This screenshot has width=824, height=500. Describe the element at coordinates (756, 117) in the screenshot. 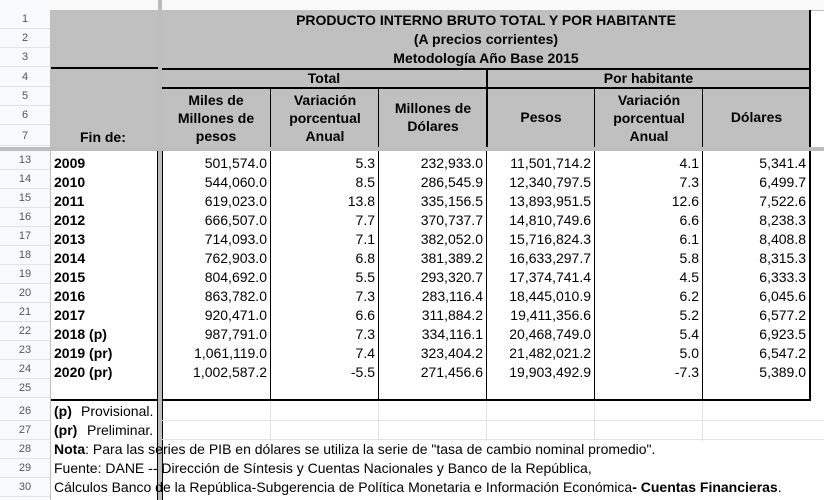

I see `column-header-usd: Dólares` at that location.